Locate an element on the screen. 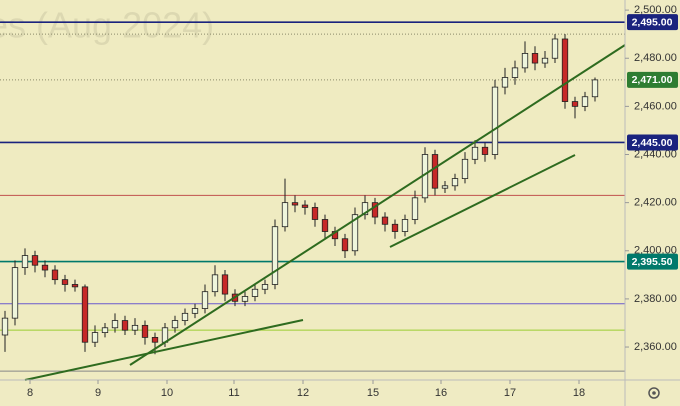  y-tick-label: 2,400.00 is located at coordinates (655, 251).